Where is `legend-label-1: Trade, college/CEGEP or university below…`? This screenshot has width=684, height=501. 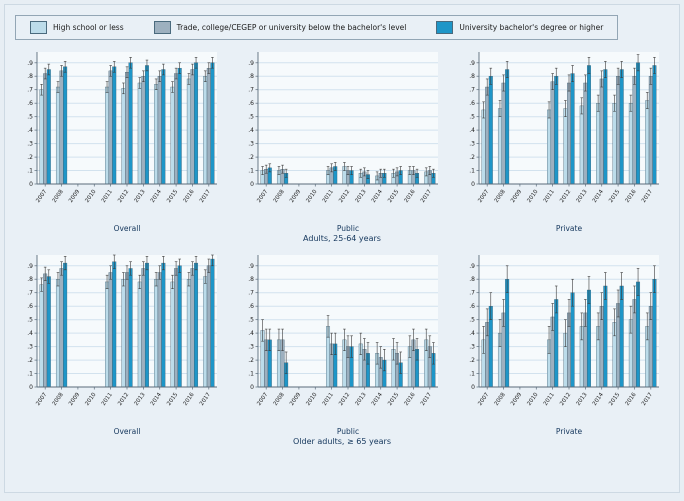 legend-label-1: Trade, college/CEGEP or university below… is located at coordinates (291, 27).